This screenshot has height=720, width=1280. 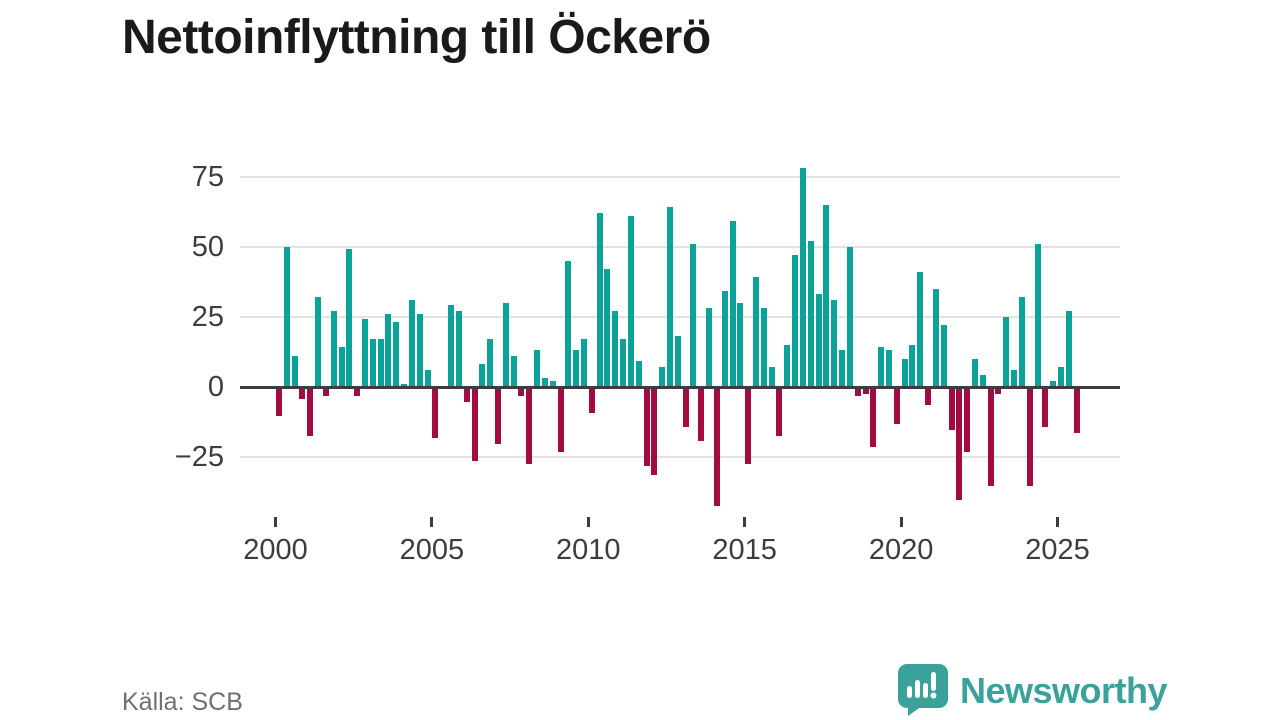 I want to click on bar-2008-Q3, so click(x=545, y=382).